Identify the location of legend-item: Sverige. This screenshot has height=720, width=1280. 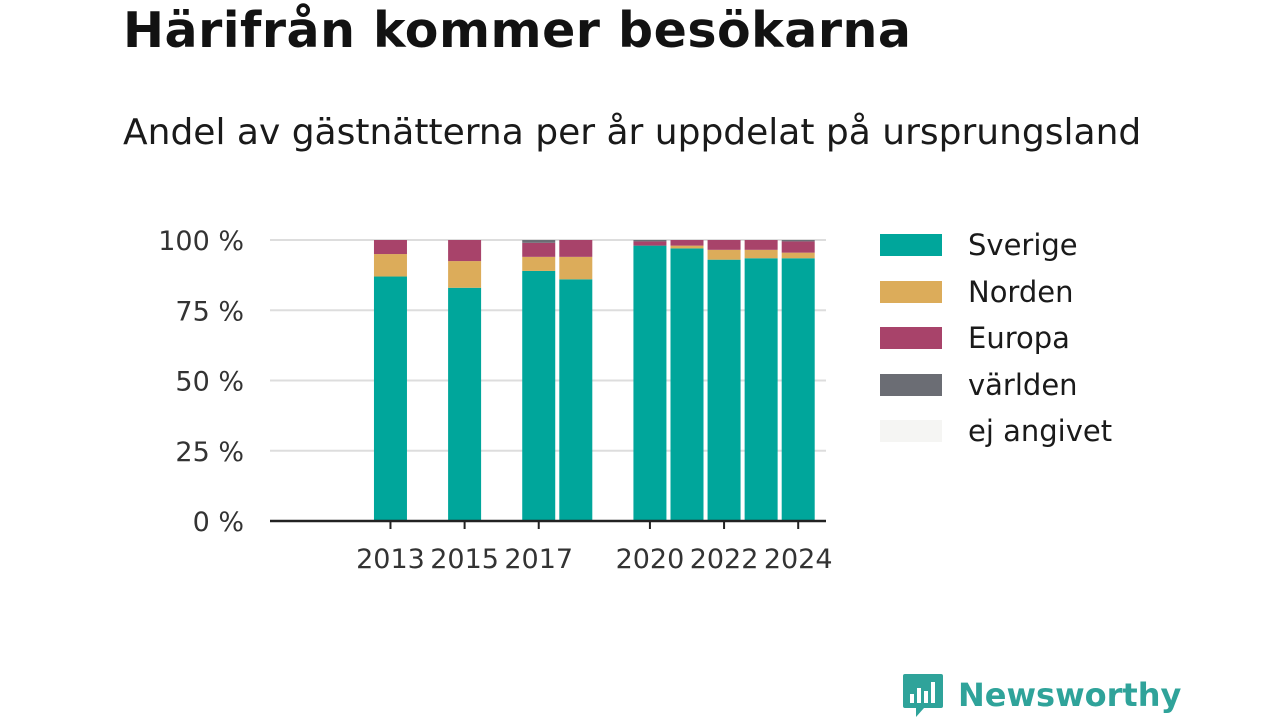
(996, 245).